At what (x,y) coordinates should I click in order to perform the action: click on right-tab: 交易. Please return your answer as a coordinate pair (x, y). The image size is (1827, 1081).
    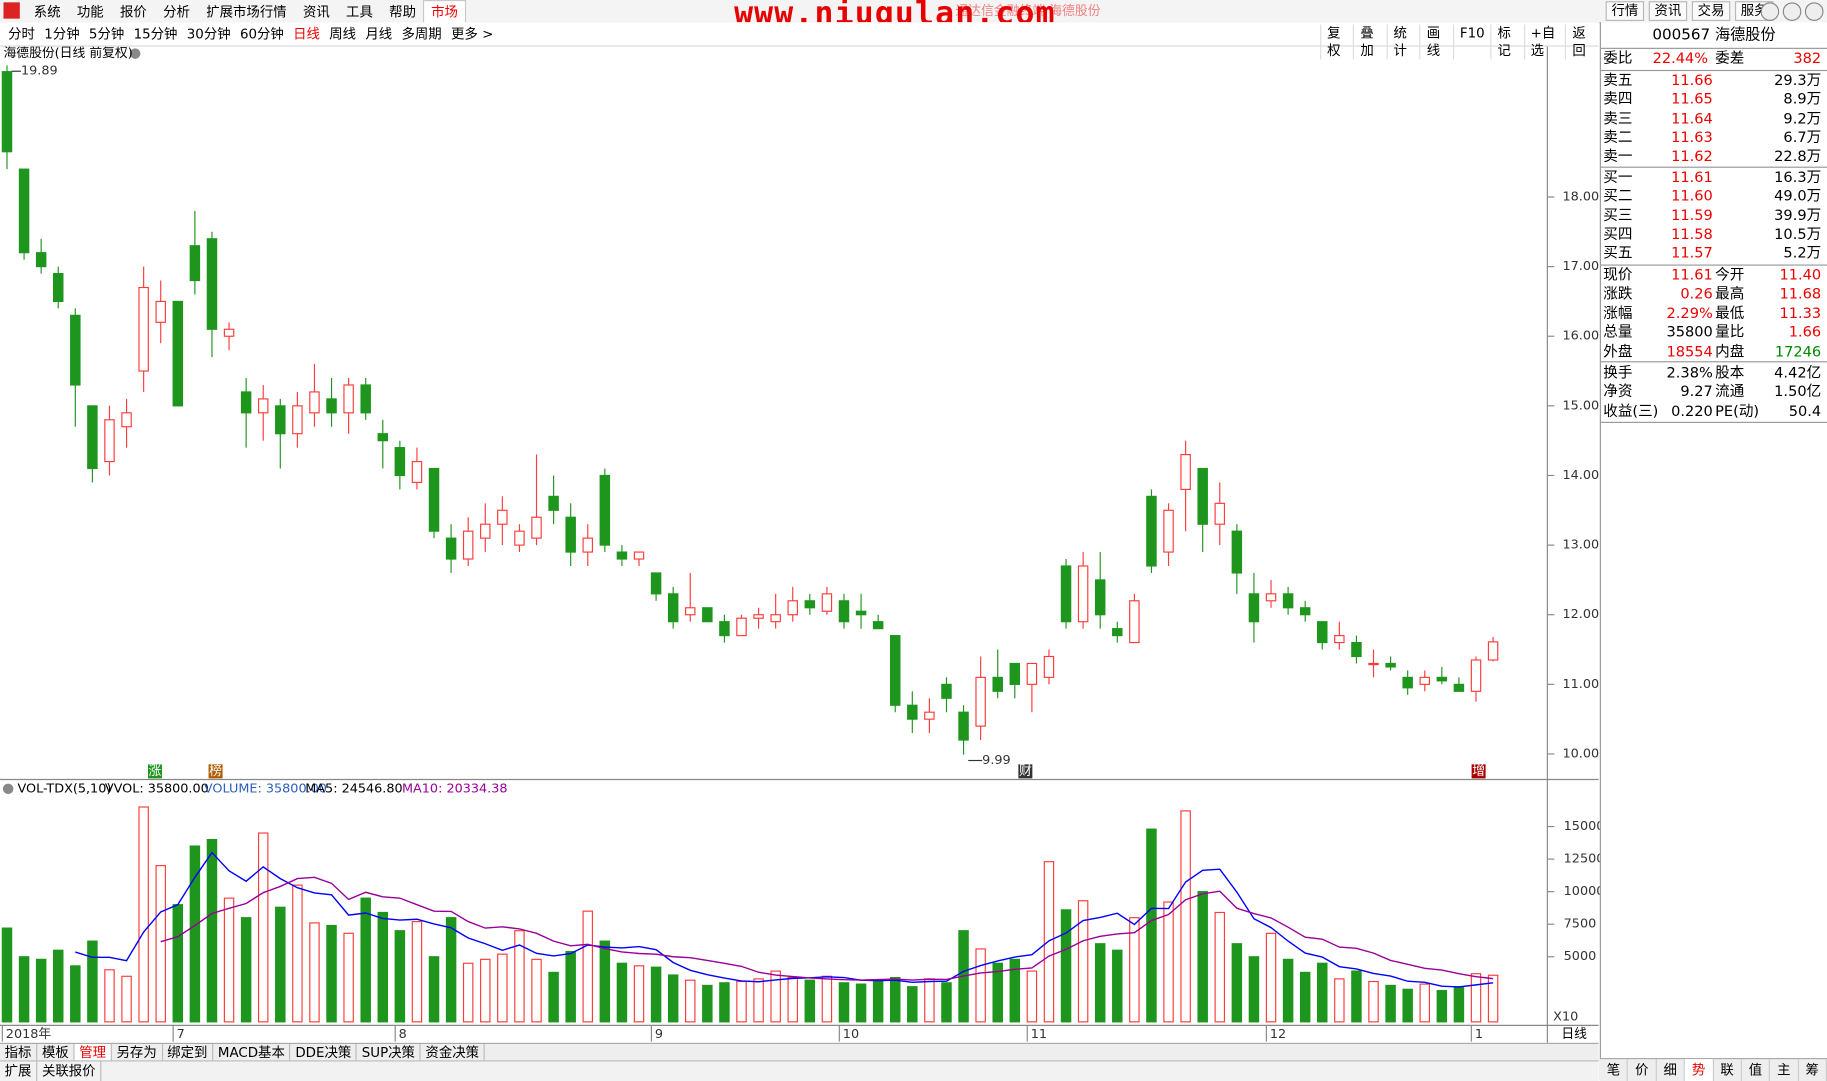
    Looking at the image, I should click on (1711, 11).